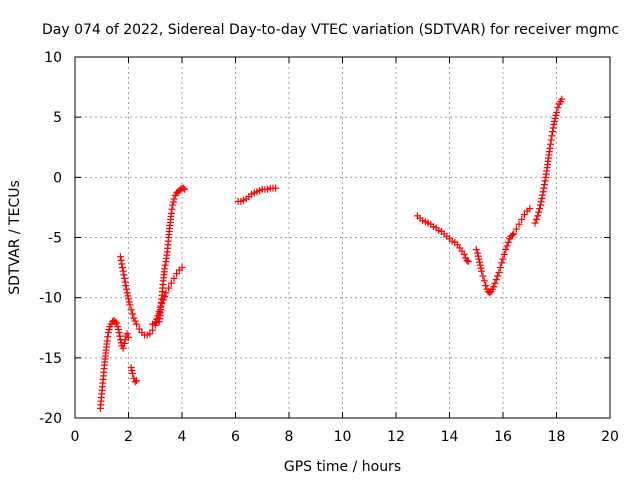 This screenshot has width=640, height=480. What do you see at coordinates (503, 437) in the screenshot?
I see `x-tick-label: 16` at bounding box center [503, 437].